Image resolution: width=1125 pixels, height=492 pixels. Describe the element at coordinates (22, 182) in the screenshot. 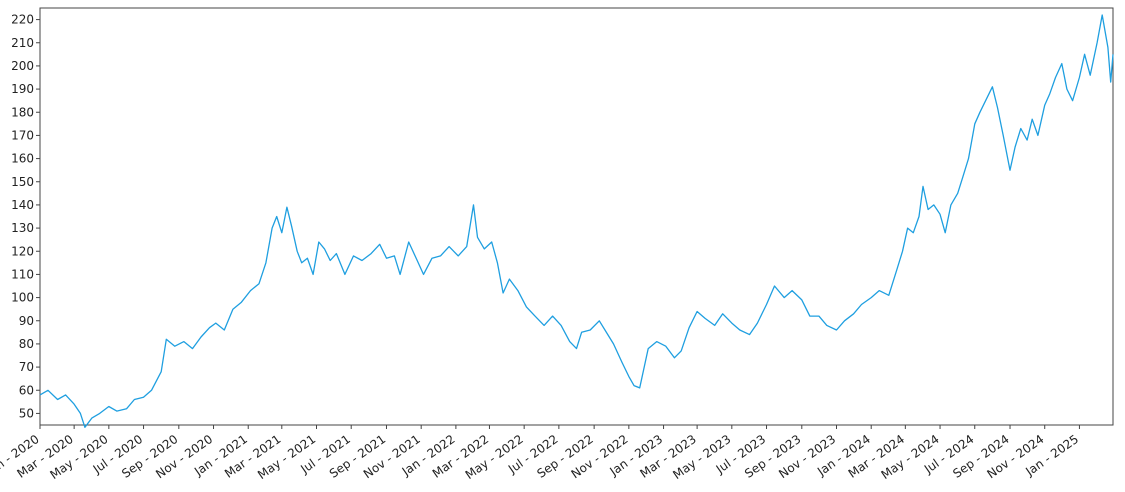

I see `y-tick-label: 150` at that location.